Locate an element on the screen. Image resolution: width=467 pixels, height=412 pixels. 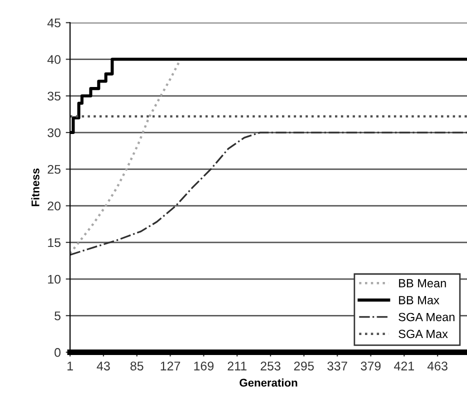
y-tick-label: 15 is located at coordinates (54, 243).